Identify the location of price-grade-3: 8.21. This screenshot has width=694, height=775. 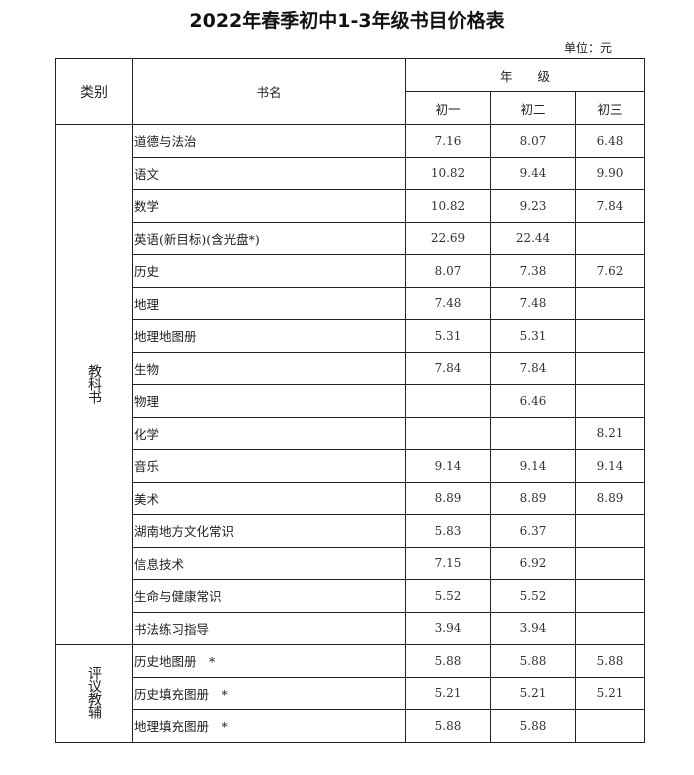
(610, 433).